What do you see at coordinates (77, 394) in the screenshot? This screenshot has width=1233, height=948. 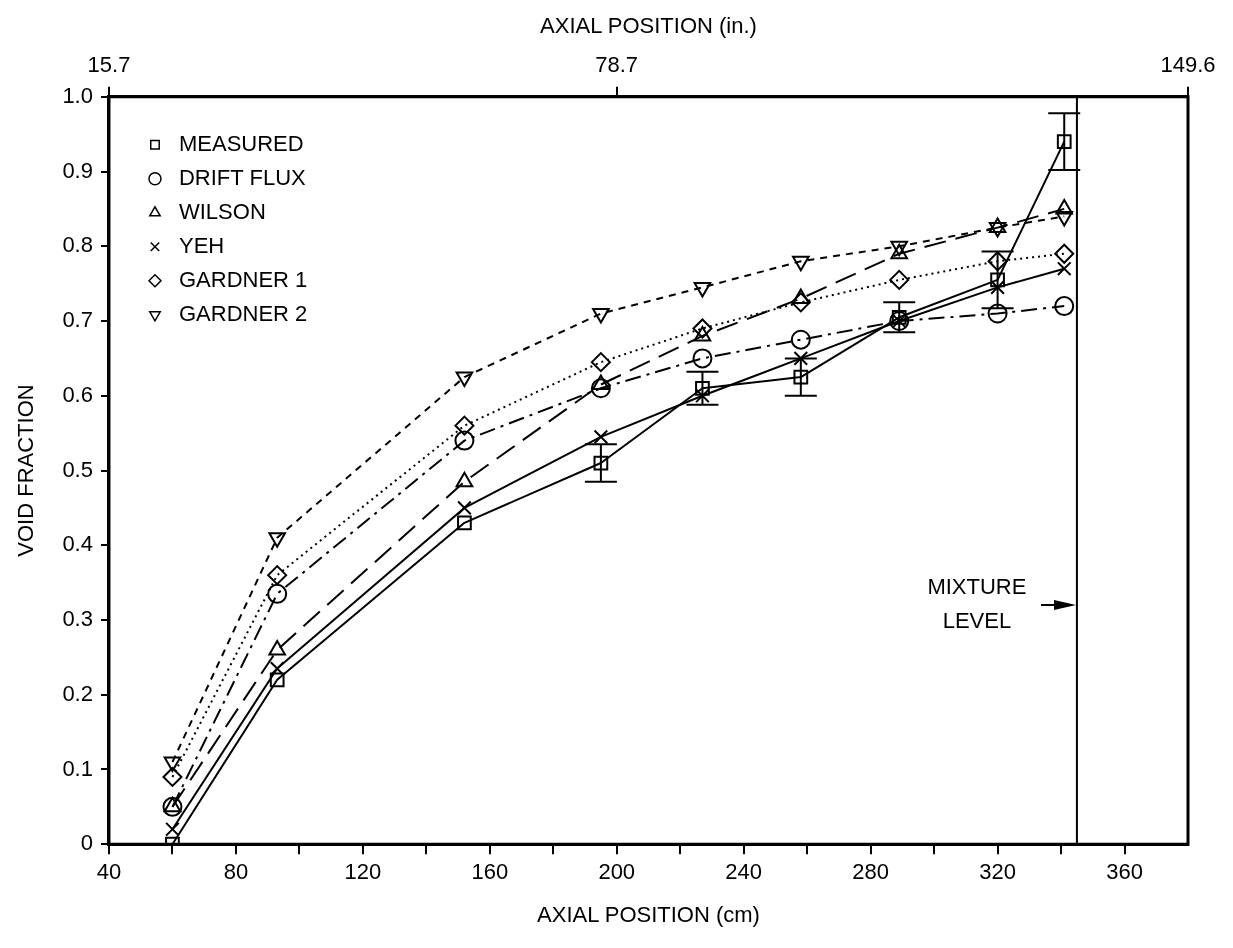 I see `y-tick-label: 0.6` at bounding box center [77, 394].